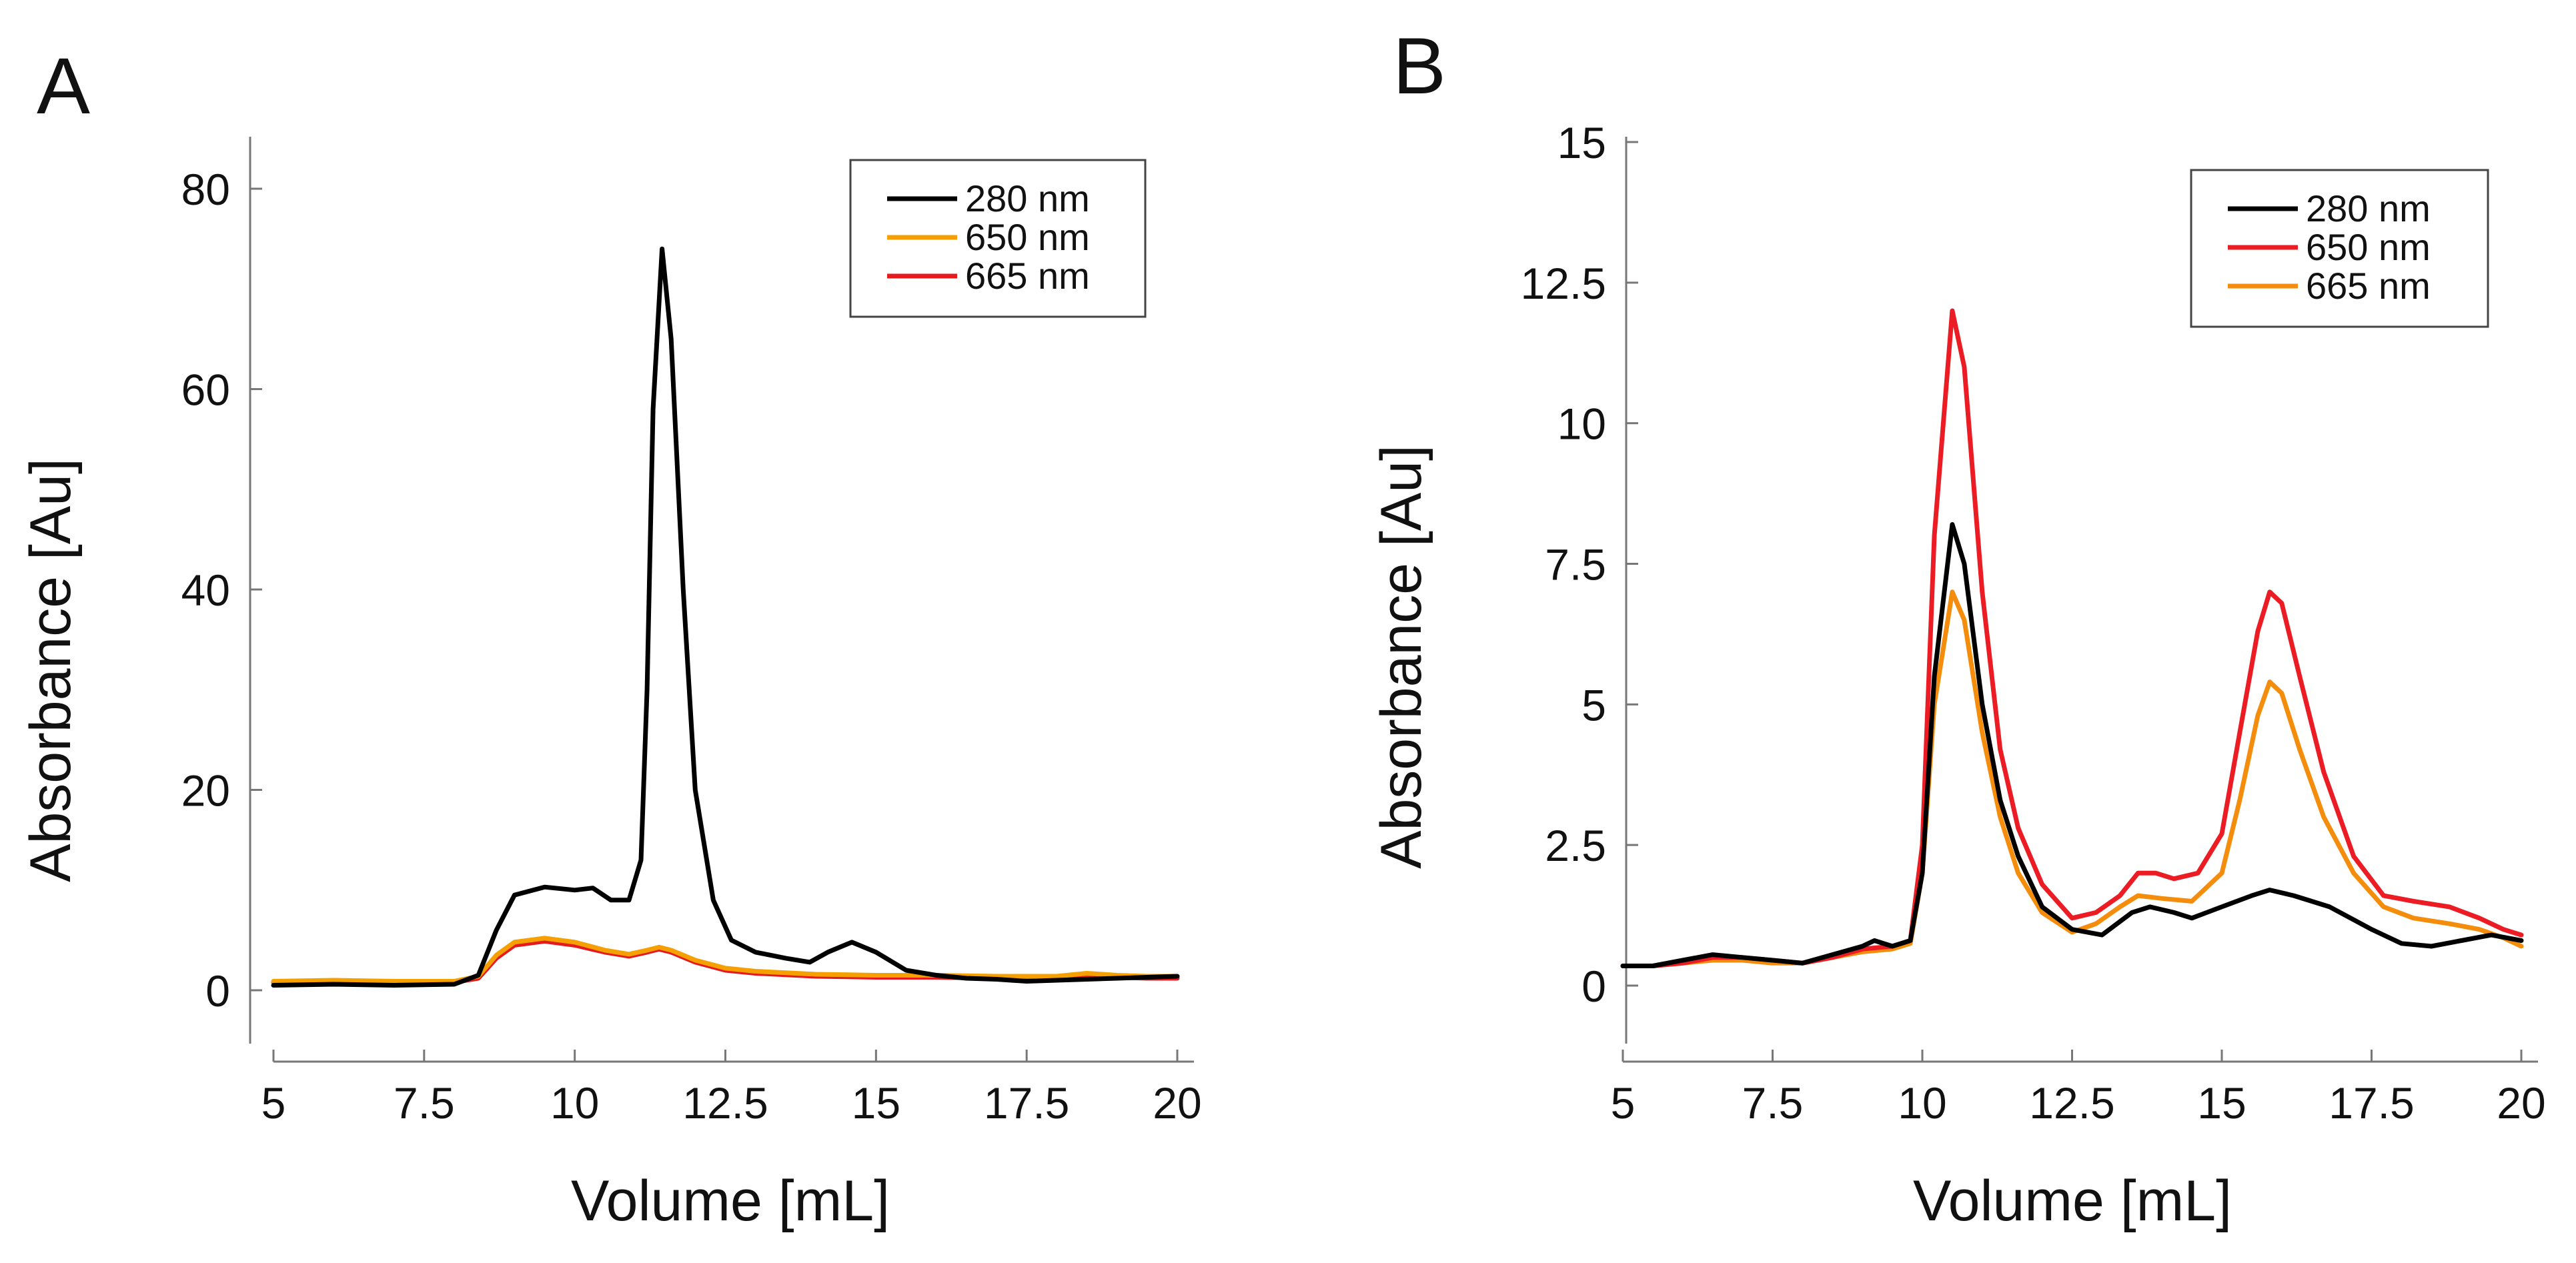 The height and width of the screenshot is (1263, 2576). Describe the element at coordinates (1575, 564) in the screenshot. I see `y-tick-label: 7.5` at that location.